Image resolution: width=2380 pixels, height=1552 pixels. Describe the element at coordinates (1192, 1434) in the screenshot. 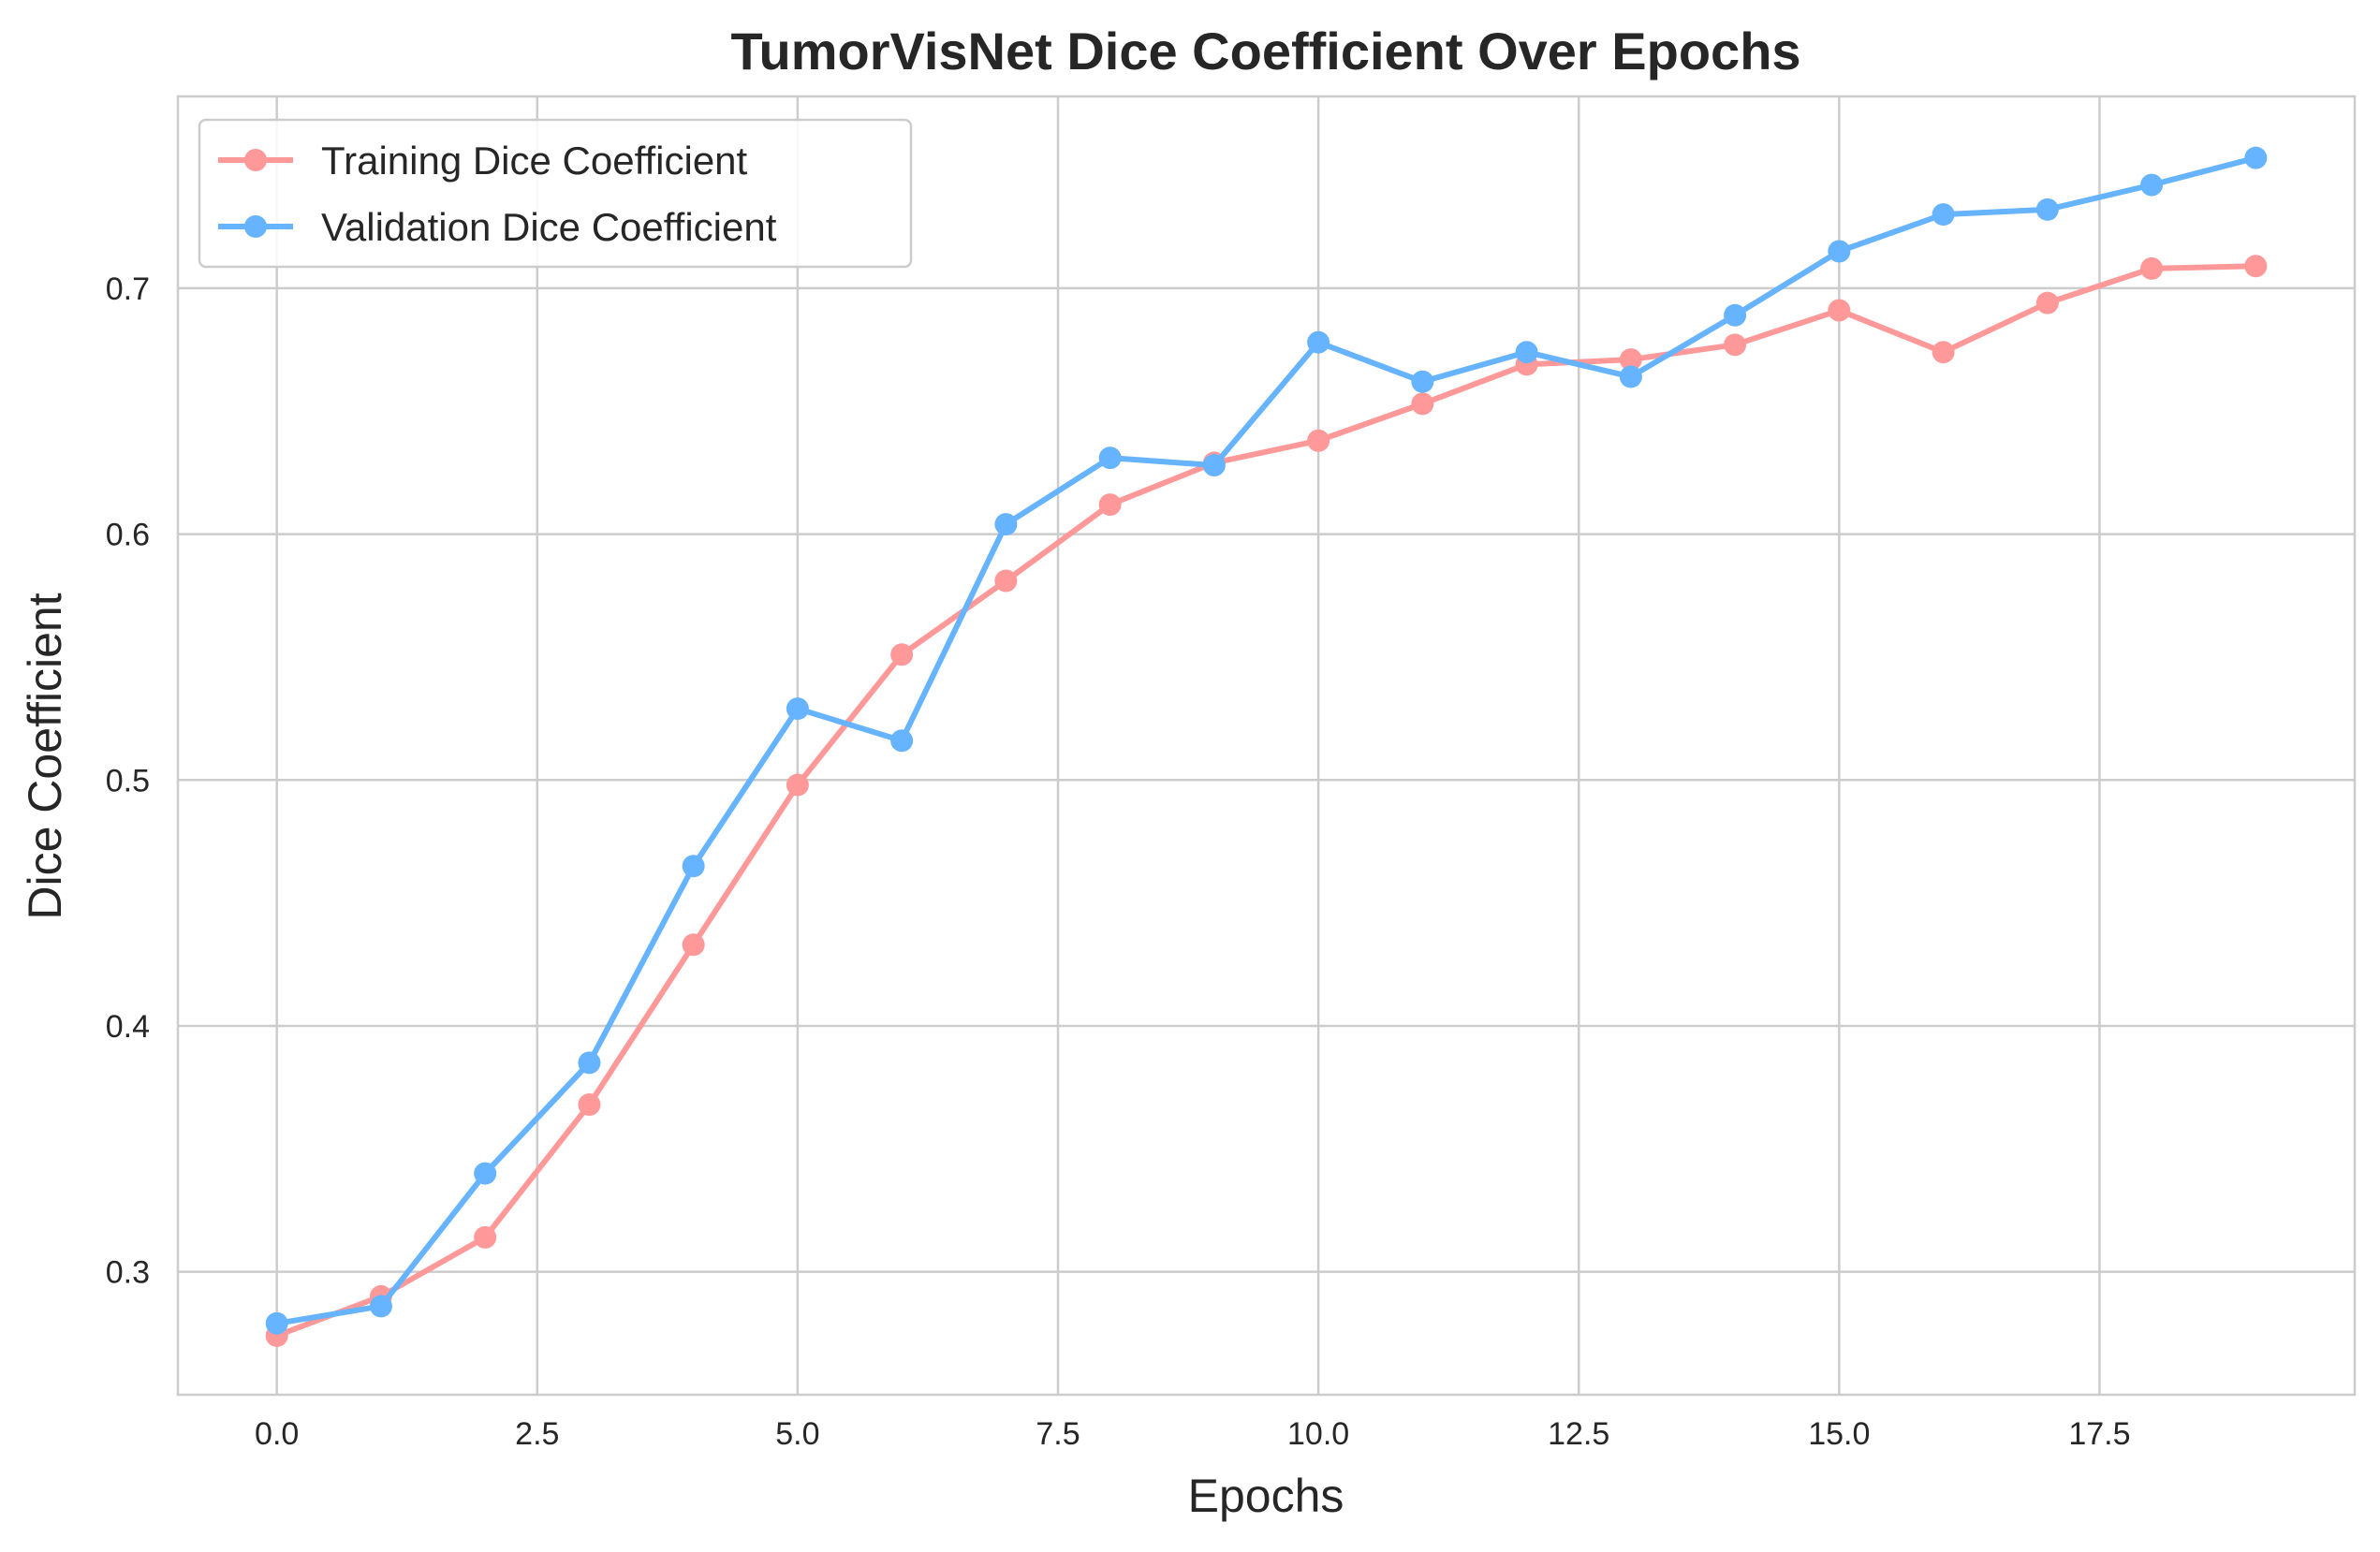

I see `x-axis-ticks: 0.0 2.5 5.0 7.5 10.0 12.5 15.0 17.5` at that location.